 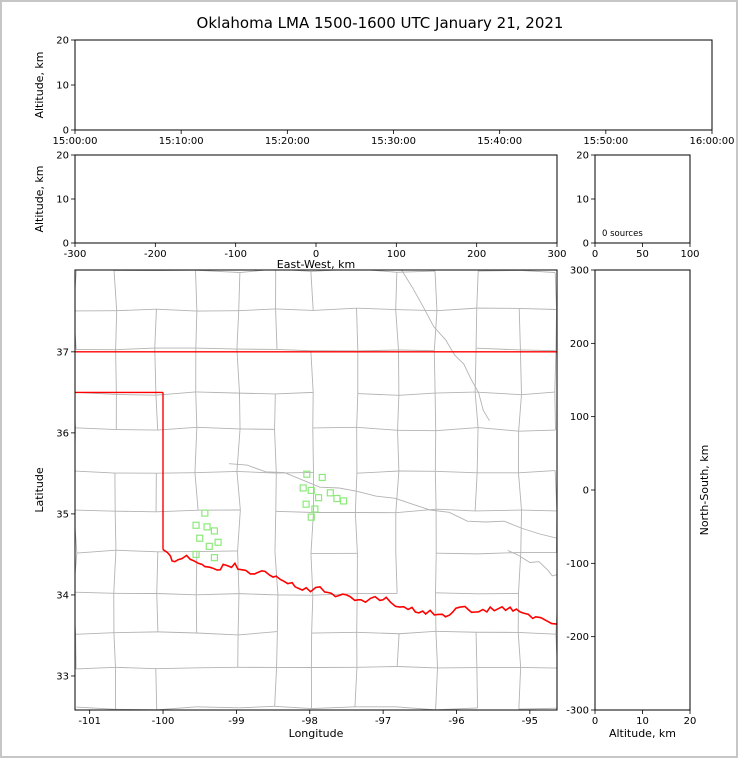 I want to click on x-tick-label: 15:20:00, so click(x=287, y=141).